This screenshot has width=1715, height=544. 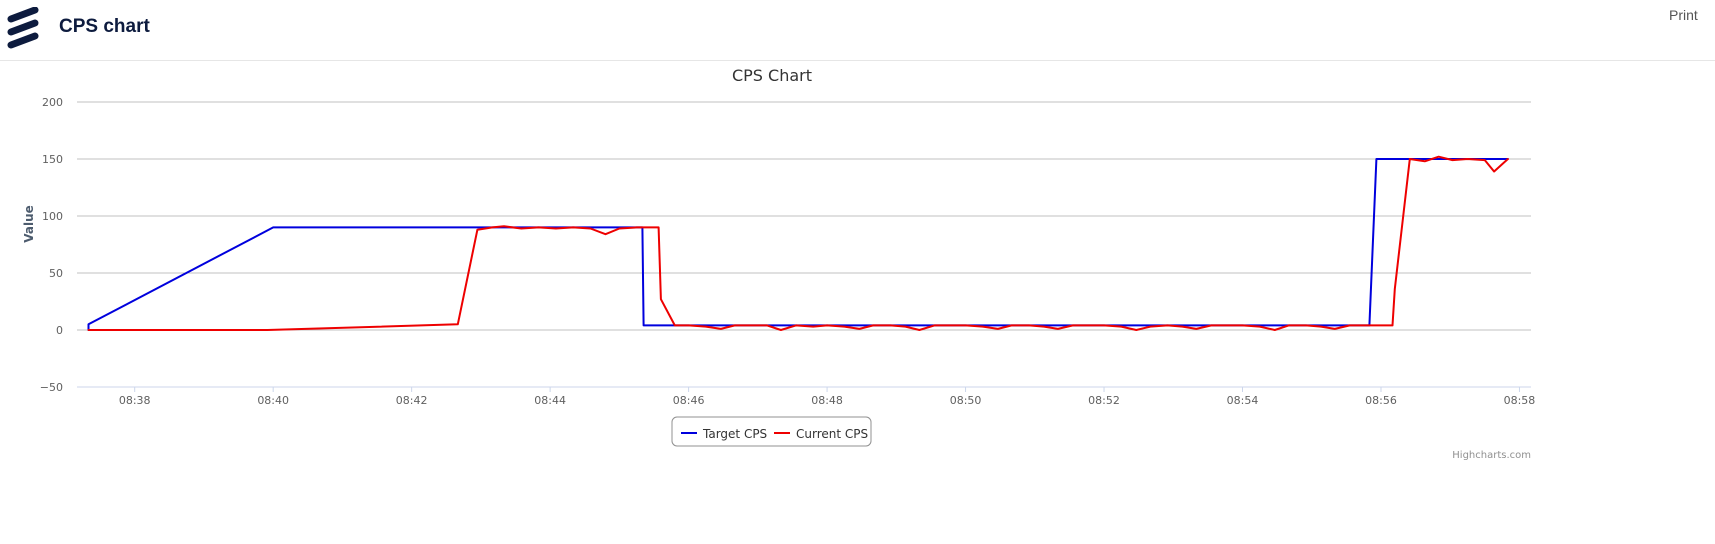 I want to click on x-tick-label: 08:54, so click(x=1243, y=400).